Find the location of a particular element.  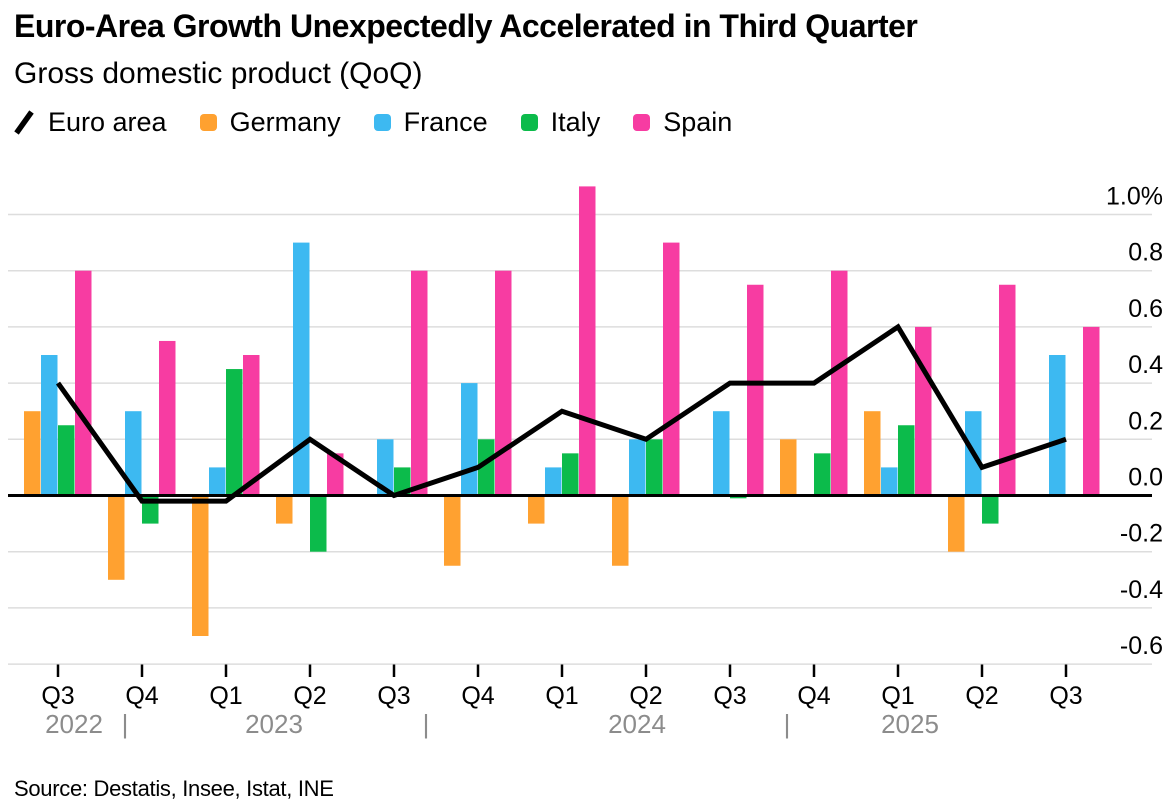

spain-color-swatch-icon is located at coordinates (642, 122).